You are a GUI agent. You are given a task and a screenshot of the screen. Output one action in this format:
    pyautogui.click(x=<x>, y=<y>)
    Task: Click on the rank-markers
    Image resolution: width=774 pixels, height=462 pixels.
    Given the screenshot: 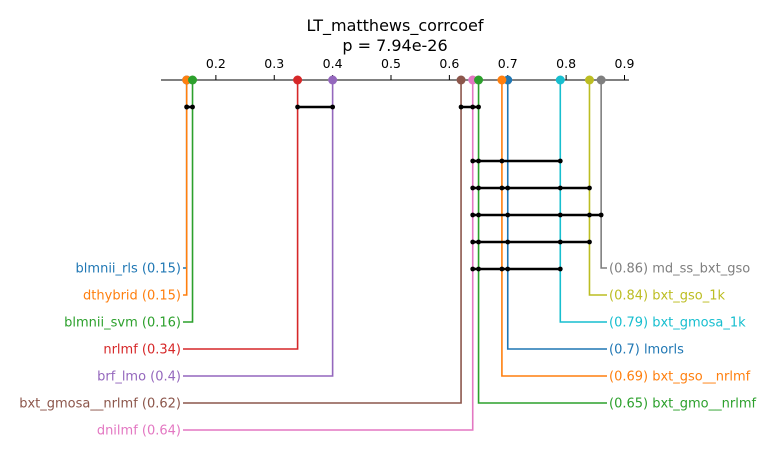 What is the action you would take?
    pyautogui.click(x=394, y=80)
    